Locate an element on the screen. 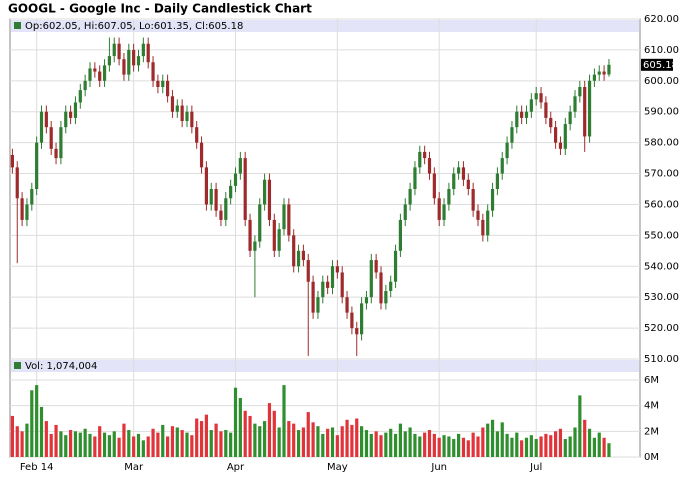  y-tick-label: 540.00 is located at coordinates (661, 266).